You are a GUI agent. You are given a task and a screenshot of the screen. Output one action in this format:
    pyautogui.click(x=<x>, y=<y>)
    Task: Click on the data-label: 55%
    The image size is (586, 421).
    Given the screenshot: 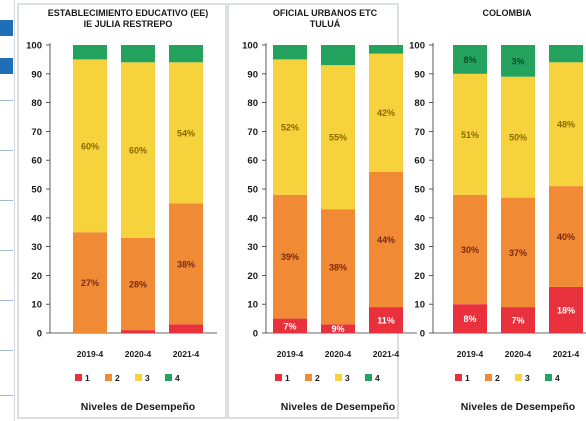 What is the action you would take?
    pyautogui.click(x=338, y=138)
    